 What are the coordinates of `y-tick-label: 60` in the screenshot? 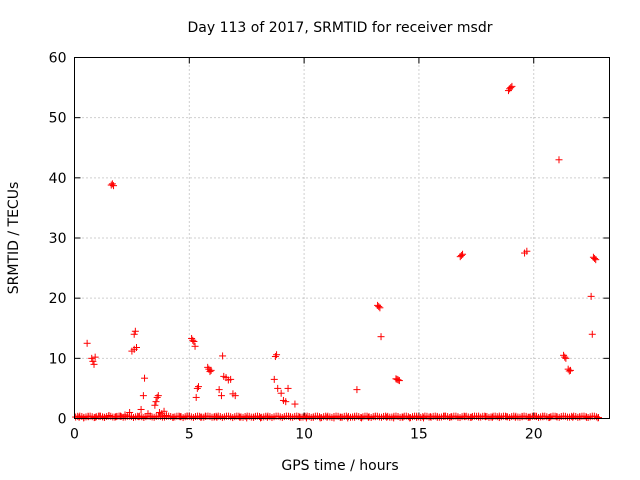 It's located at (58, 59).